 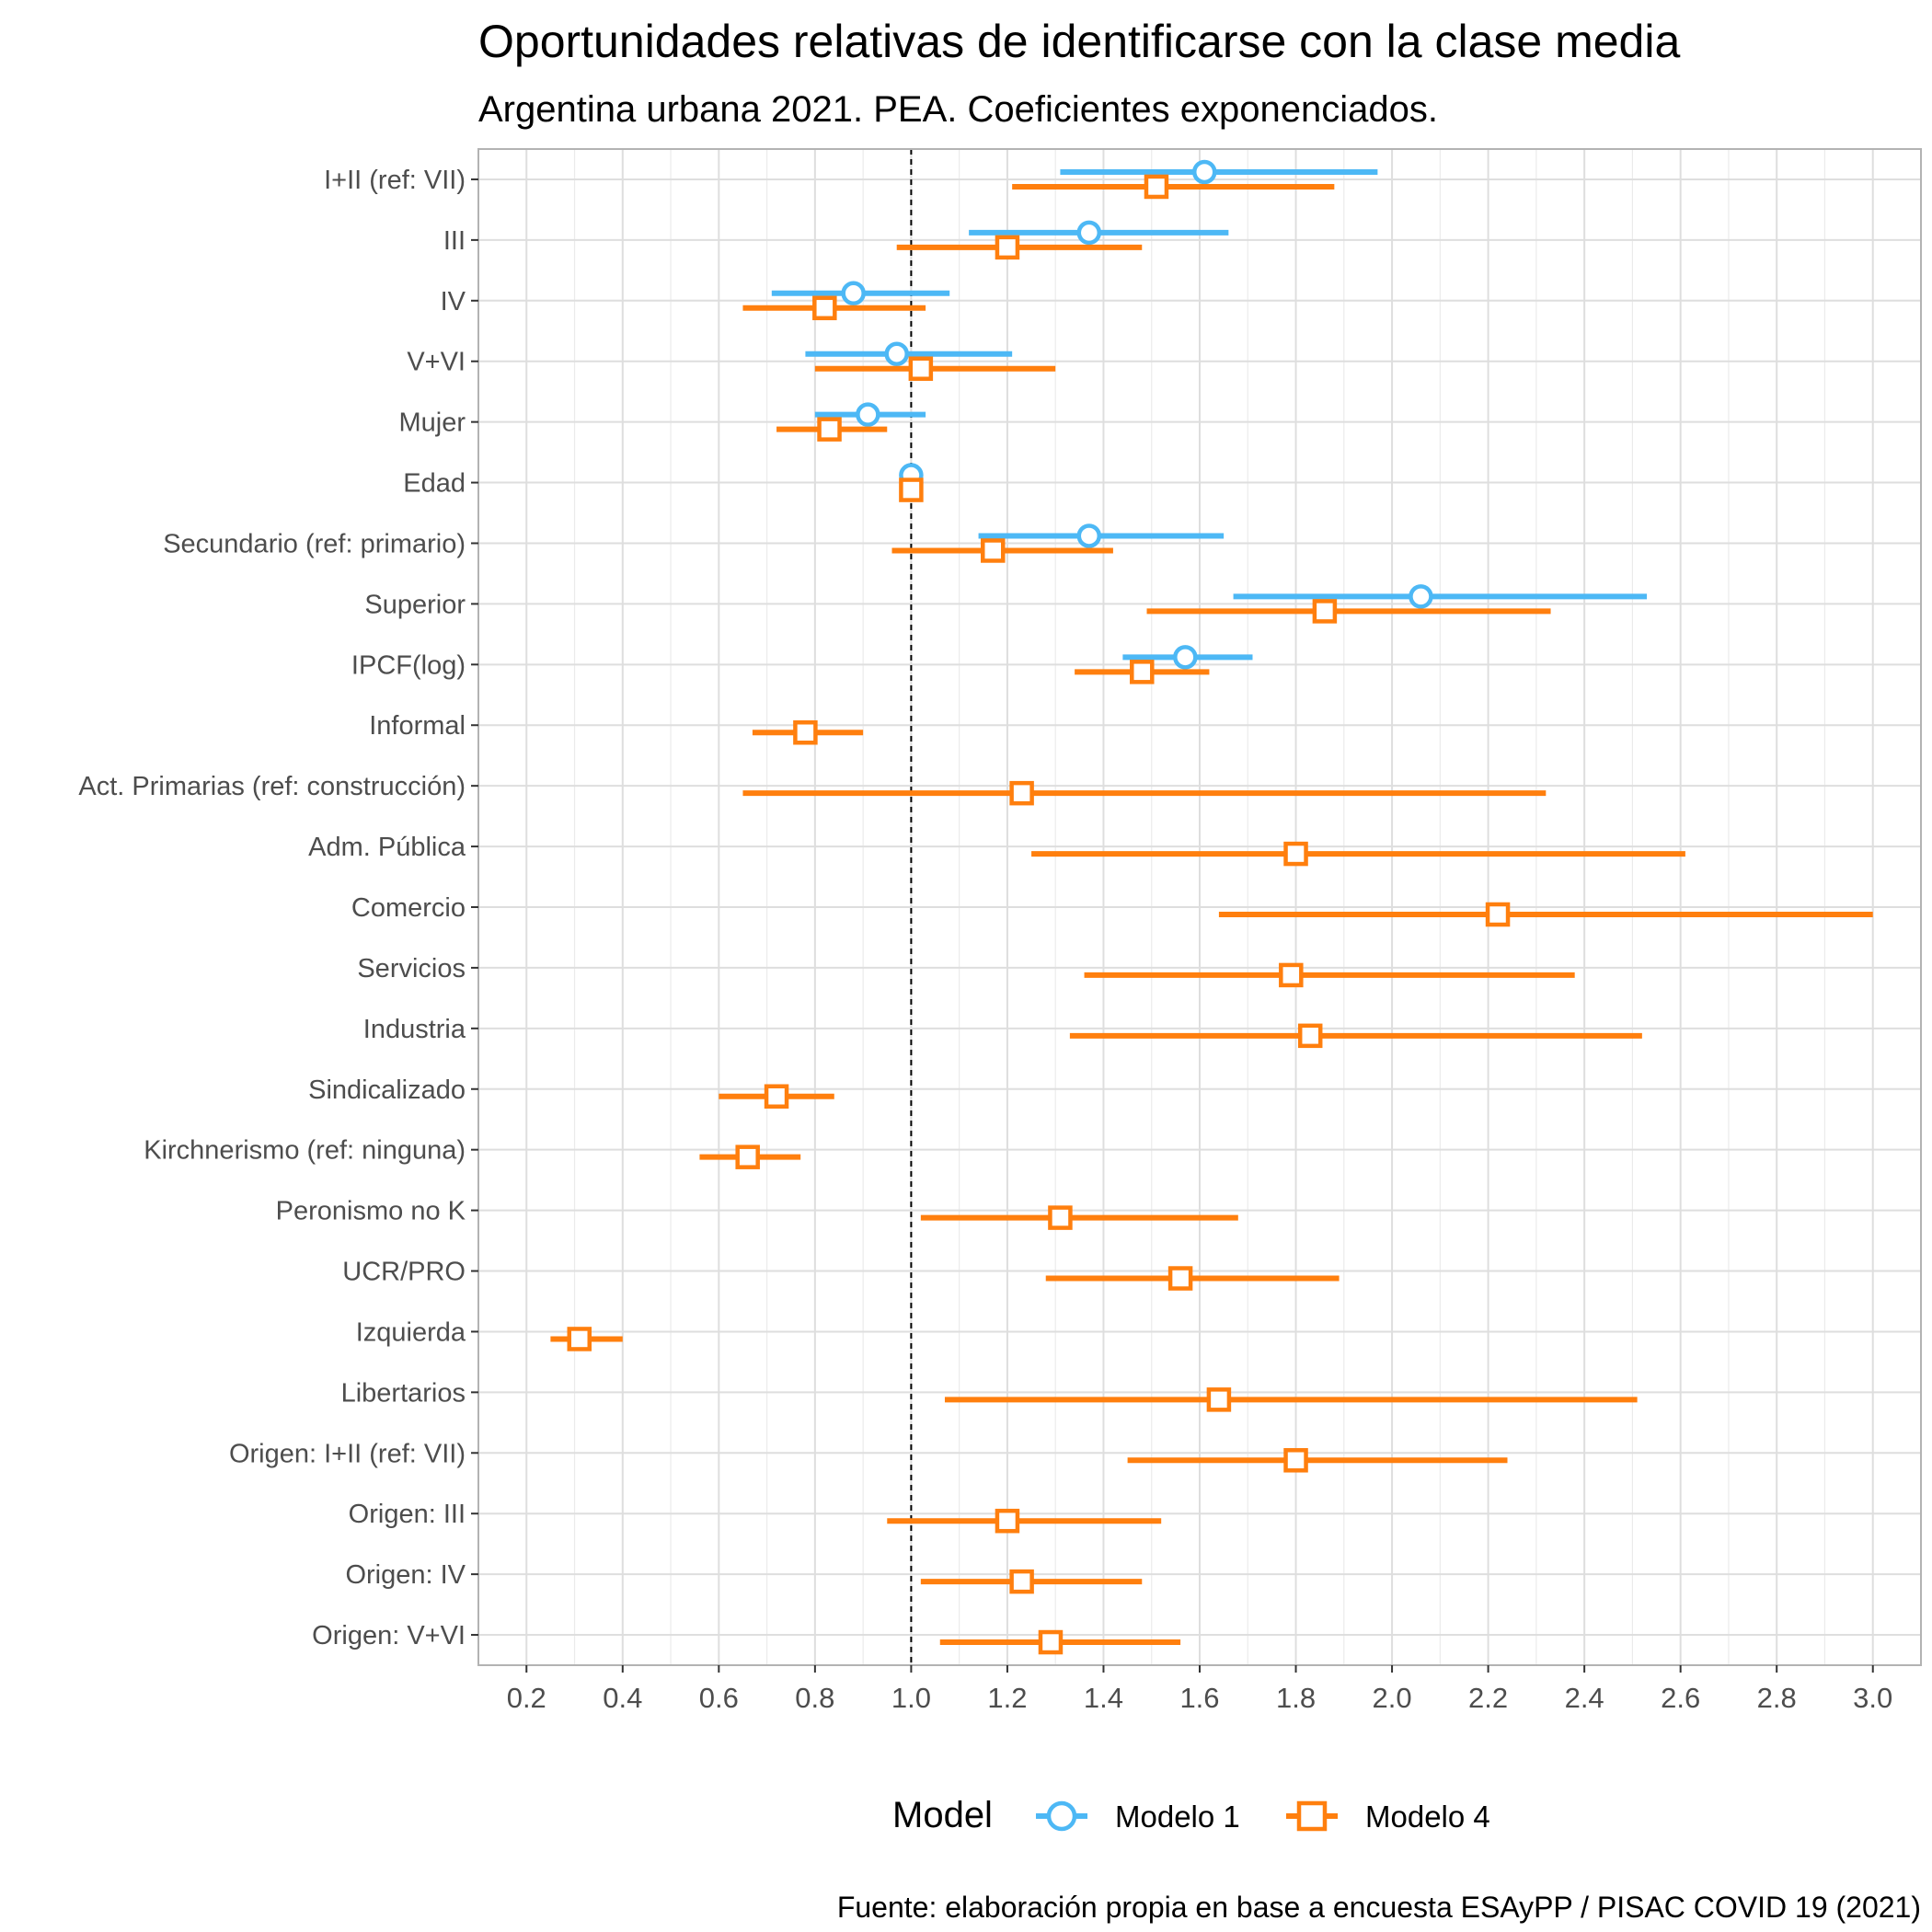 I want to click on x-tick-label: 2.4, so click(x=1584, y=1698).